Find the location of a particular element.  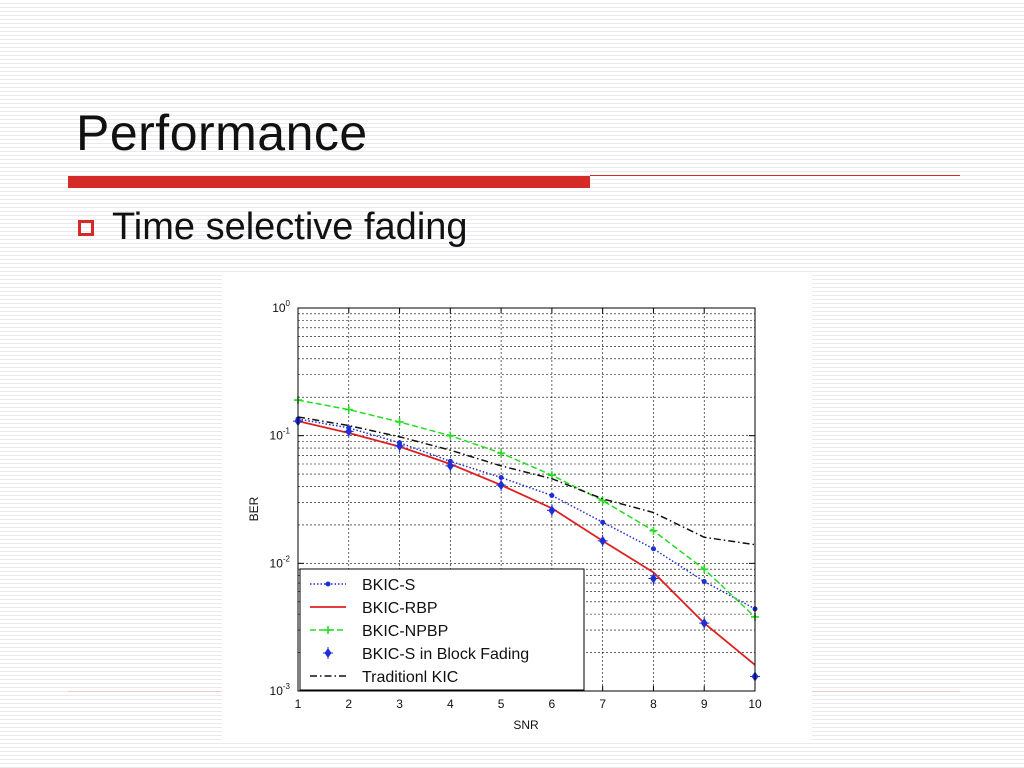

legend-item: BKIC-NPBP is located at coordinates (379, 631).